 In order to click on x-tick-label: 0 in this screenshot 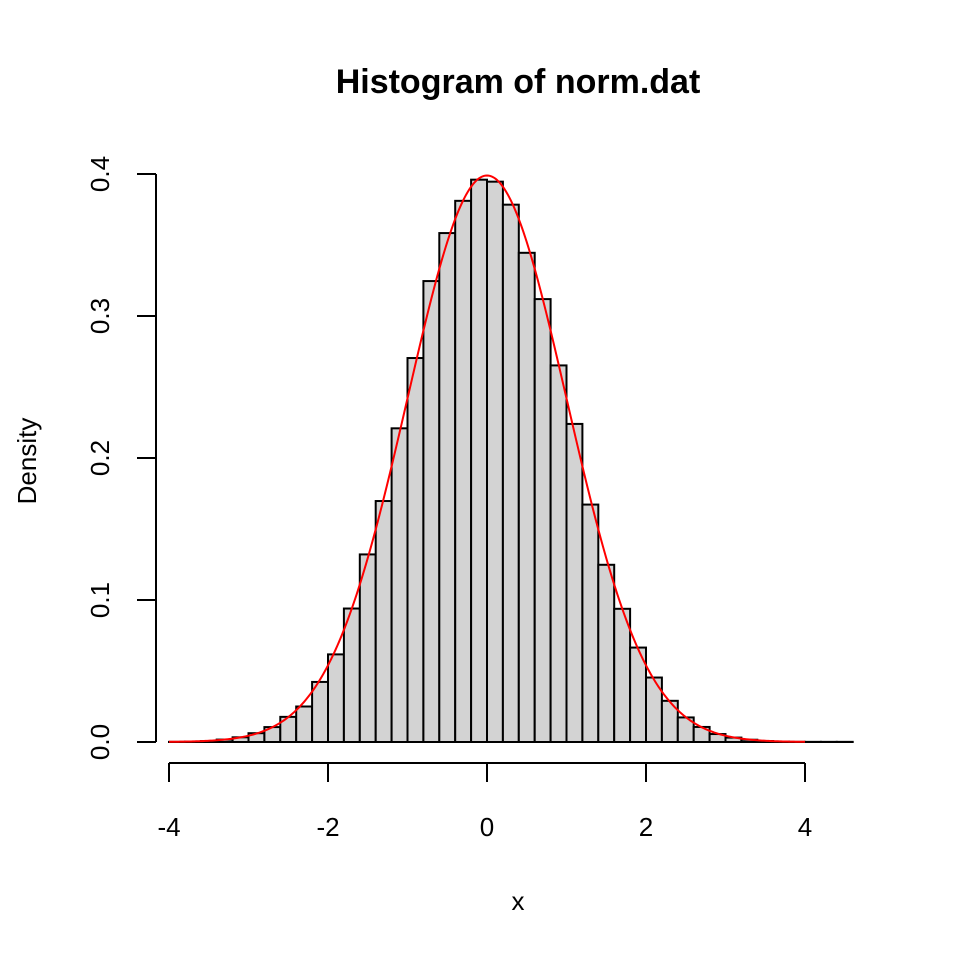, I will do `click(487, 827)`.